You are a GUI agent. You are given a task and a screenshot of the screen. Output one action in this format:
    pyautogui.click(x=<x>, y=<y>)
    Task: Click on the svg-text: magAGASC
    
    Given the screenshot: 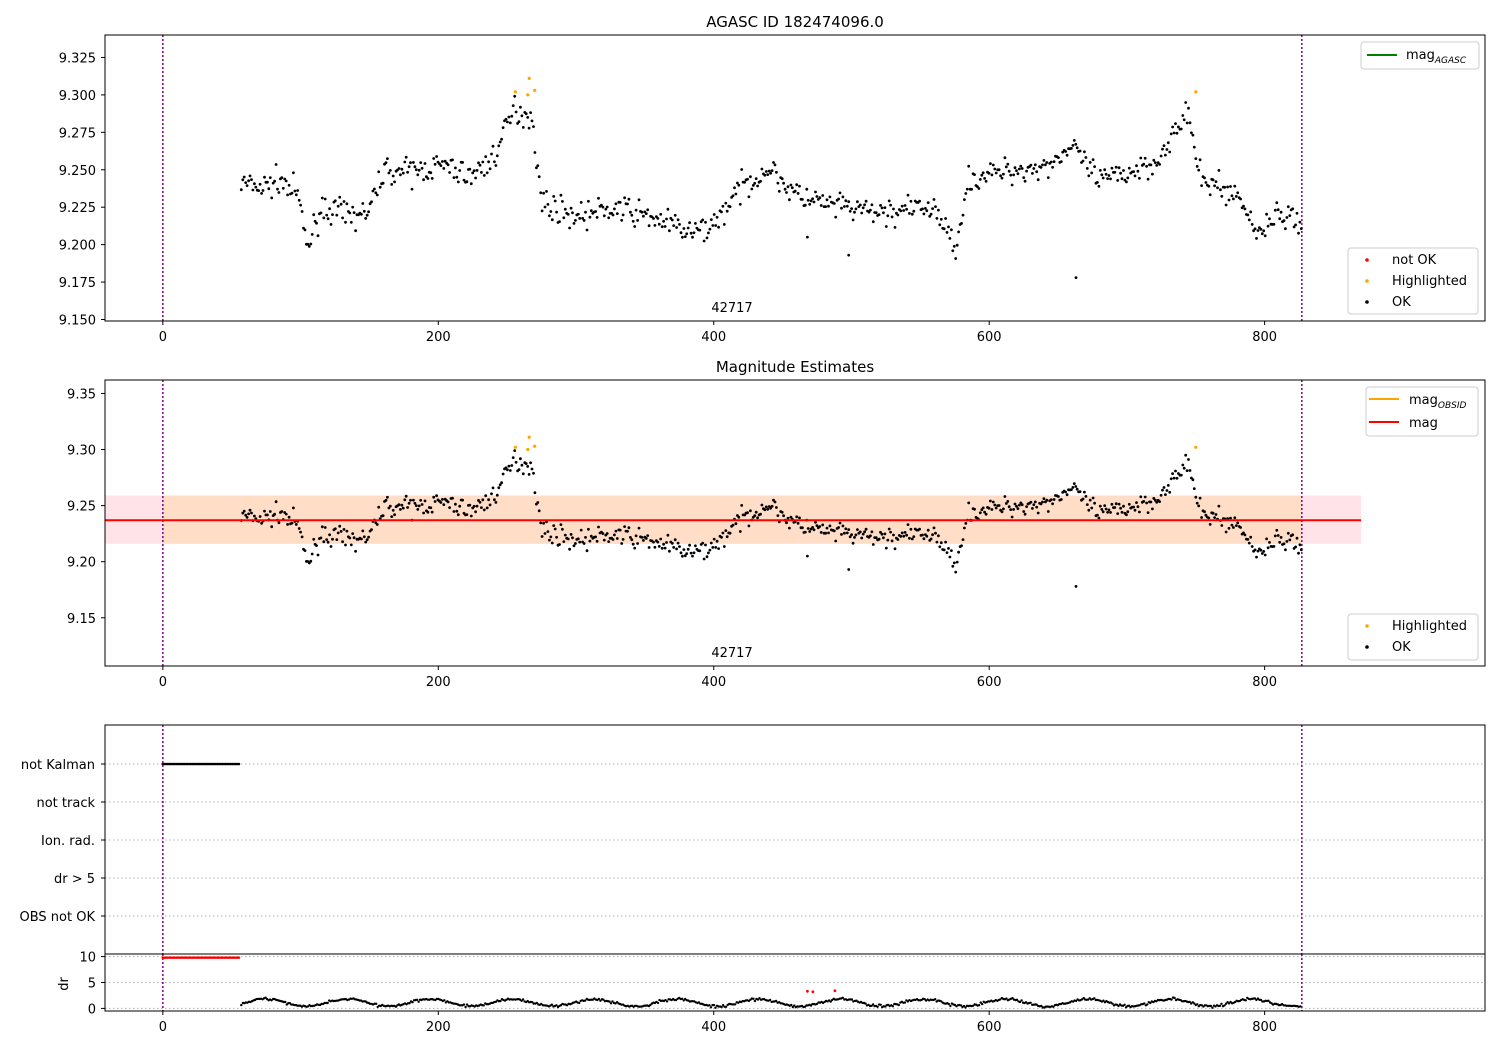 What is the action you would take?
    pyautogui.click(x=1436, y=57)
    